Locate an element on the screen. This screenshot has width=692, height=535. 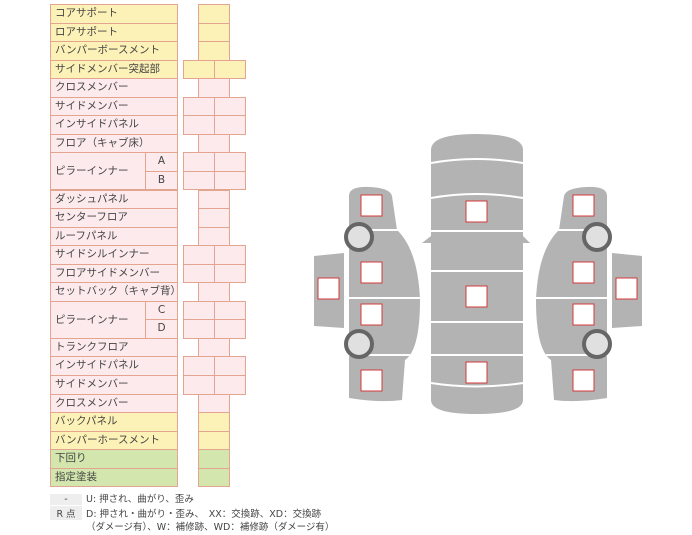
rating-cell is located at coordinates (214, 477).